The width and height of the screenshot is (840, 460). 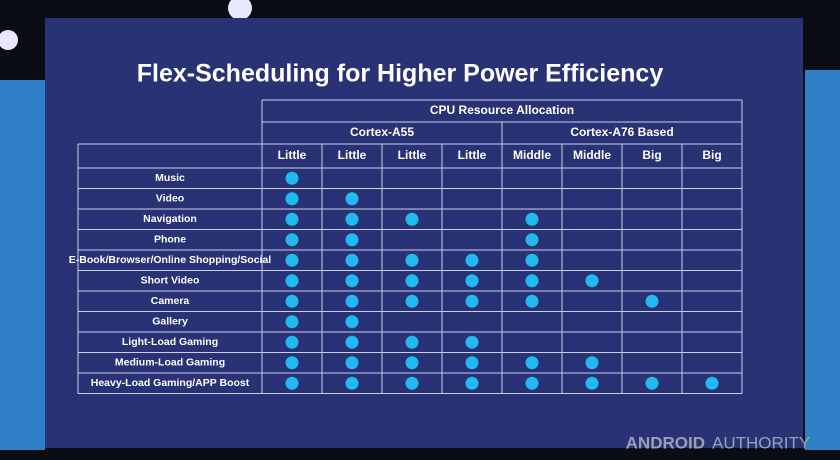 What do you see at coordinates (170, 260) in the screenshot?
I see `row-label: E-Book/Browser/Online Shopping/Social` at bounding box center [170, 260].